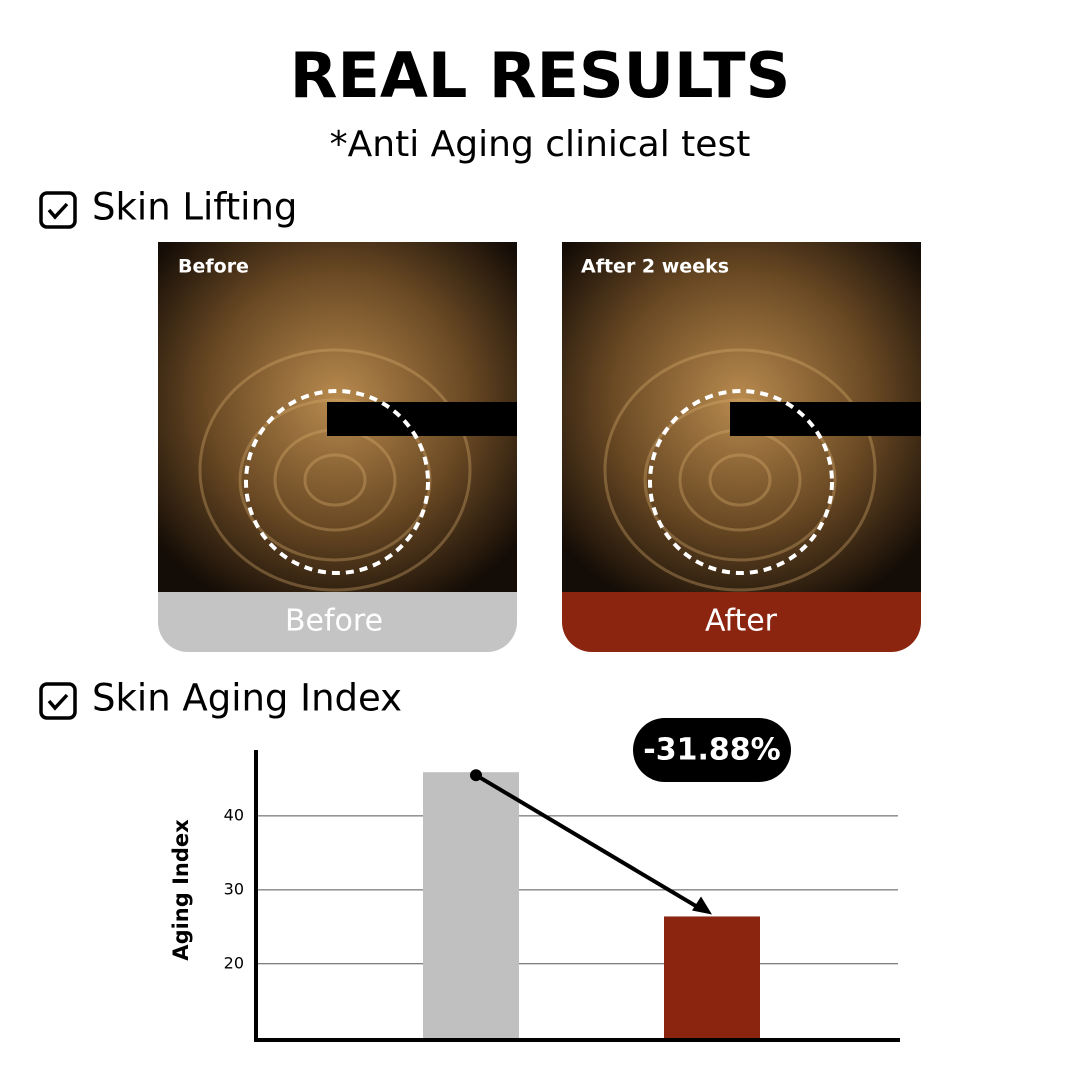 Image resolution: width=1080 pixels, height=1080 pixels. What do you see at coordinates (234, 814) in the screenshot?
I see `y-tick-label: 40` at bounding box center [234, 814].